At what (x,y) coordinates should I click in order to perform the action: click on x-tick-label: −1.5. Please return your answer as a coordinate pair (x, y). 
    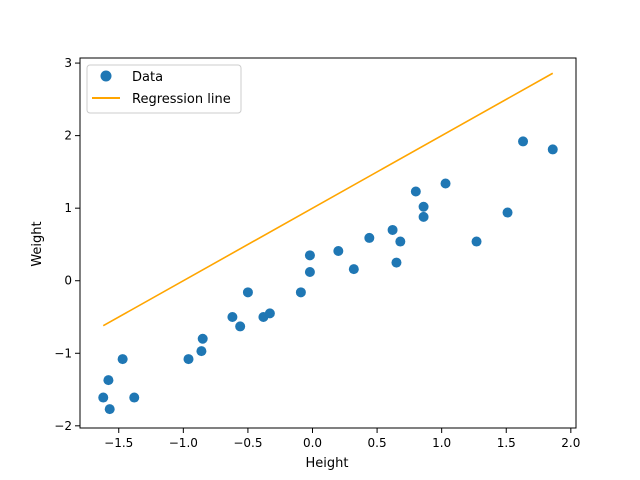
    Looking at the image, I should click on (118, 443).